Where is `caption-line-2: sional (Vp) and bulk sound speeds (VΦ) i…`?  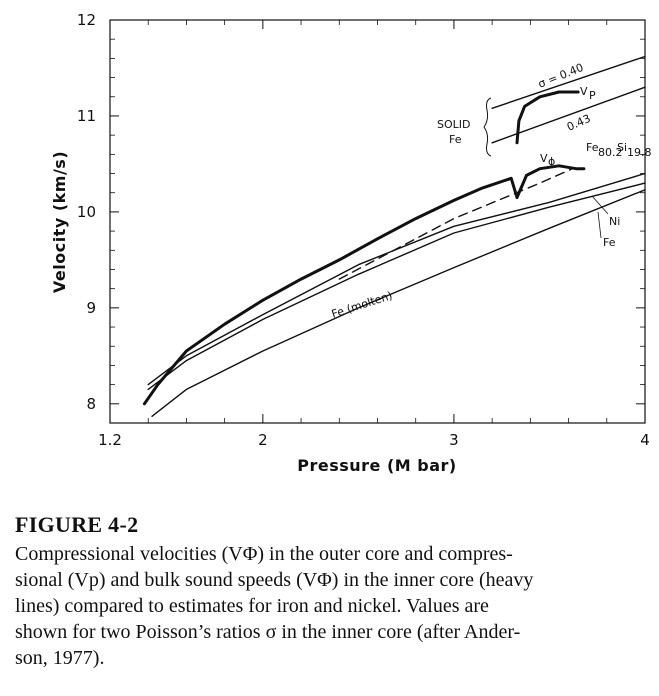 caption-line-2: sional (Vp) and bulk sound speeds (VΦ) i… is located at coordinates (274, 580).